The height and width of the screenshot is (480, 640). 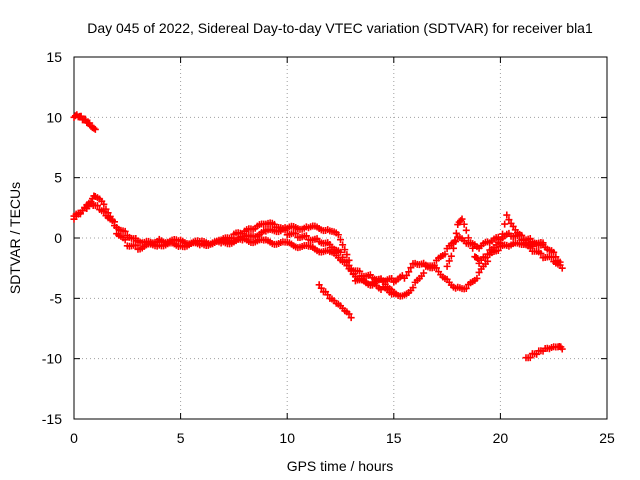 What do you see at coordinates (607, 438) in the screenshot?
I see `x-tick-label: 25` at bounding box center [607, 438].